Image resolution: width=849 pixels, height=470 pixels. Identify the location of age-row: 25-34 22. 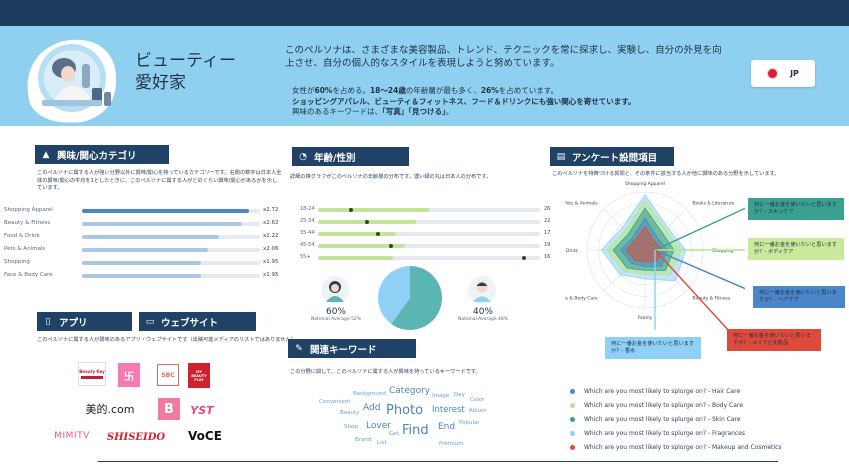
(425, 222).